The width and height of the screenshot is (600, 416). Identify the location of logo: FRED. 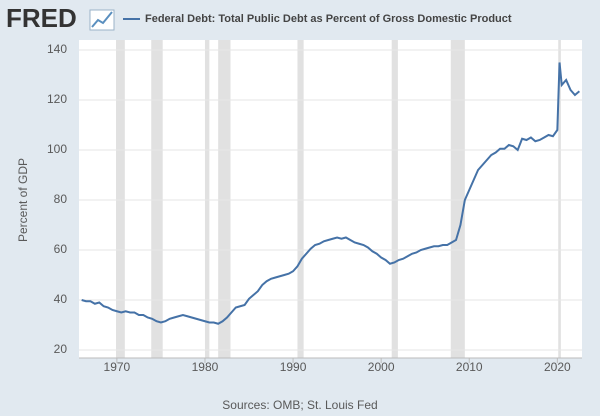
(41, 18).